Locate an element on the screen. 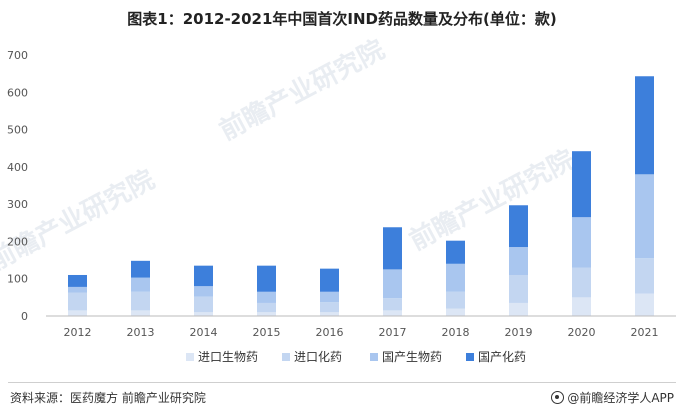 The width and height of the screenshot is (684, 418). x-tick-label: 2018 is located at coordinates (456, 332).